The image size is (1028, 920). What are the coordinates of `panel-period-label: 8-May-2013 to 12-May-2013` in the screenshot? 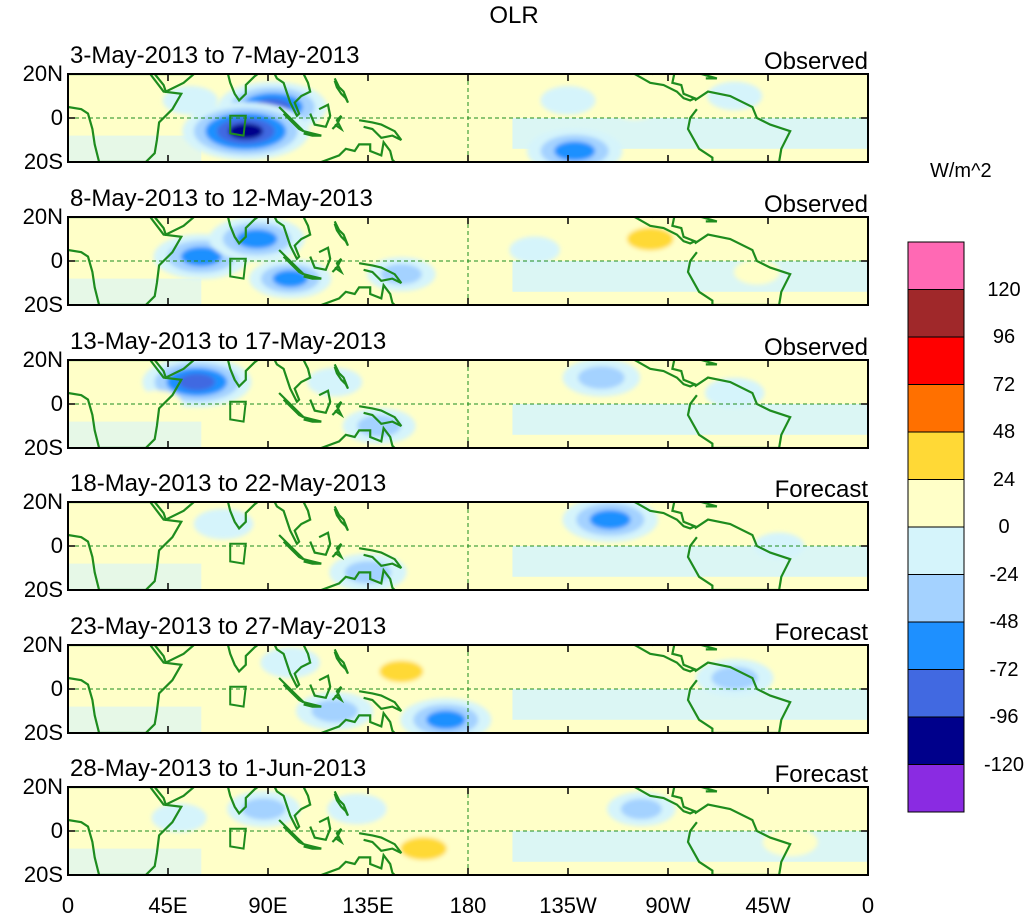 It's located at (221, 198).